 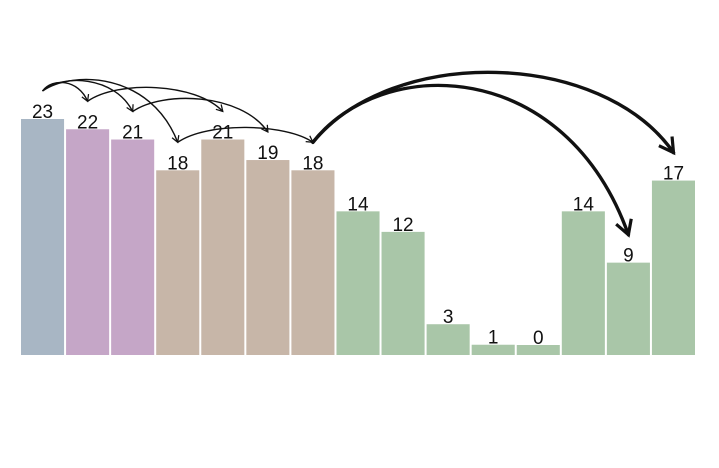 What do you see at coordinates (628, 256) in the screenshot?
I see `bar-label-13: 9` at bounding box center [628, 256].